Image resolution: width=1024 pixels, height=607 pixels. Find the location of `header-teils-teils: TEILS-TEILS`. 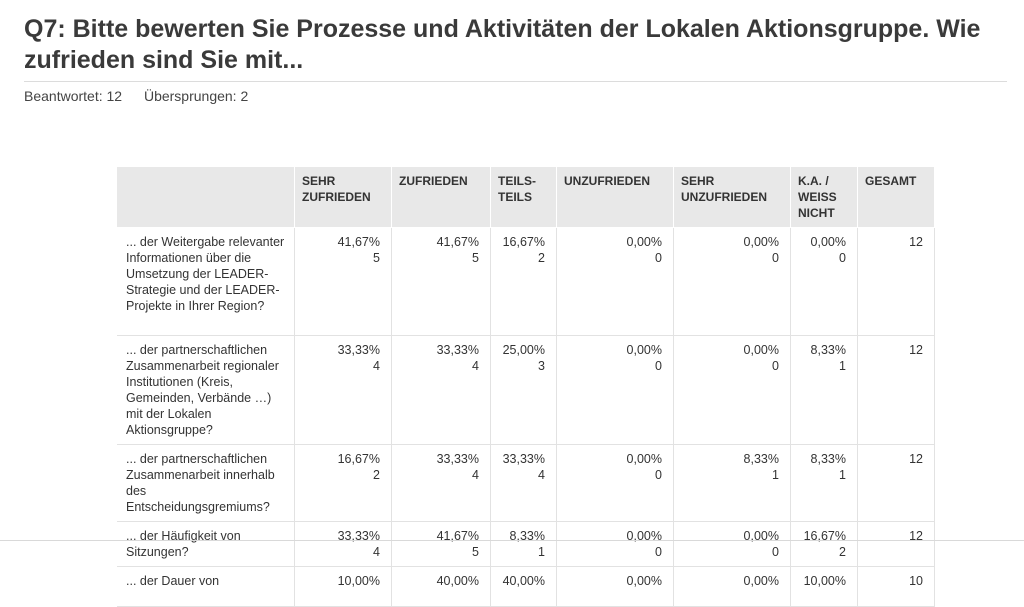

header-teils-teils: TEILS-TEILS is located at coordinates (524, 197).